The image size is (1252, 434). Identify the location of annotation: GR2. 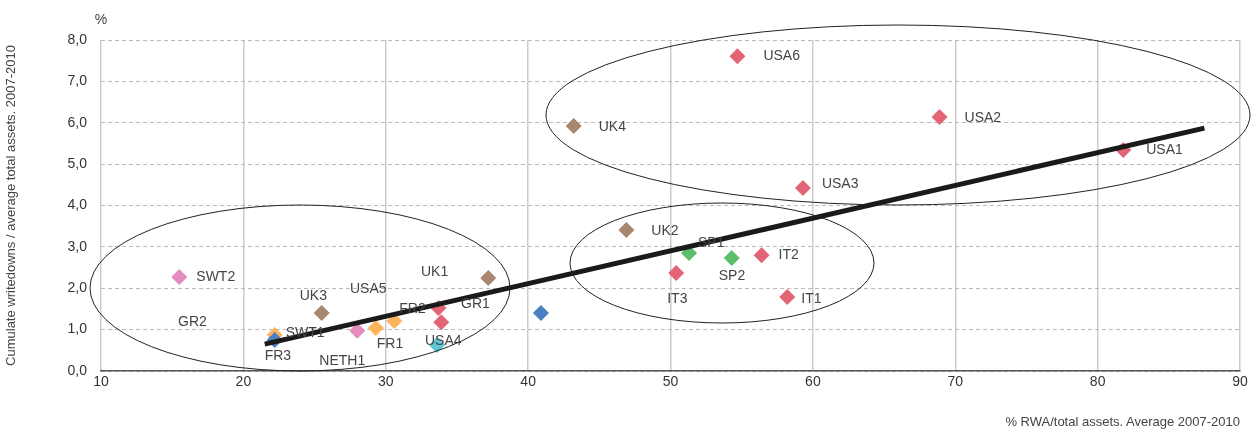
(192, 320).